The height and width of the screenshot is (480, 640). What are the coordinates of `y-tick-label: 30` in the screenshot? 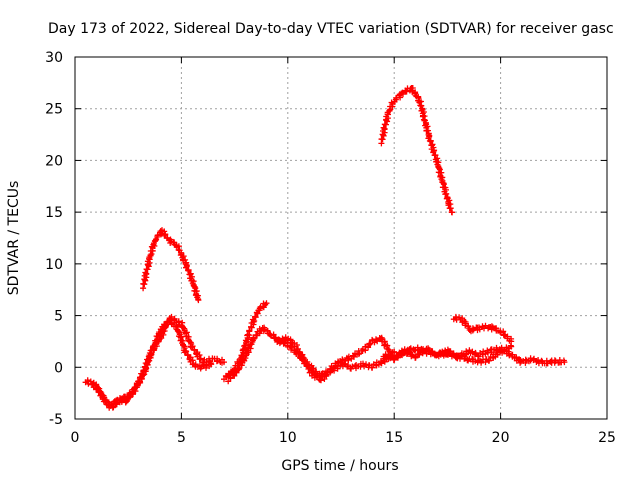 It's located at (54, 58).